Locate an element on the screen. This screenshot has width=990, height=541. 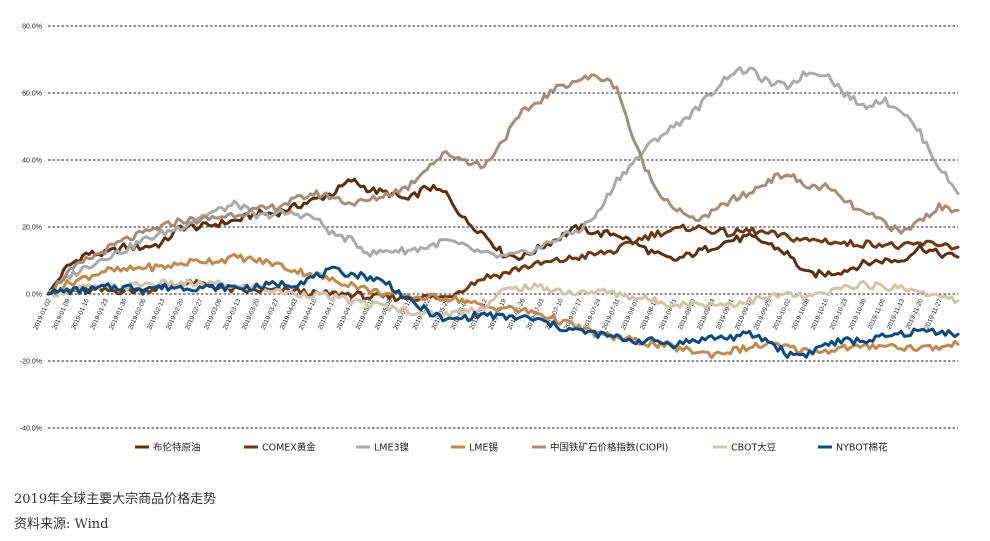
x-tick-label: 2019-02-06 is located at coordinates (137, 314).